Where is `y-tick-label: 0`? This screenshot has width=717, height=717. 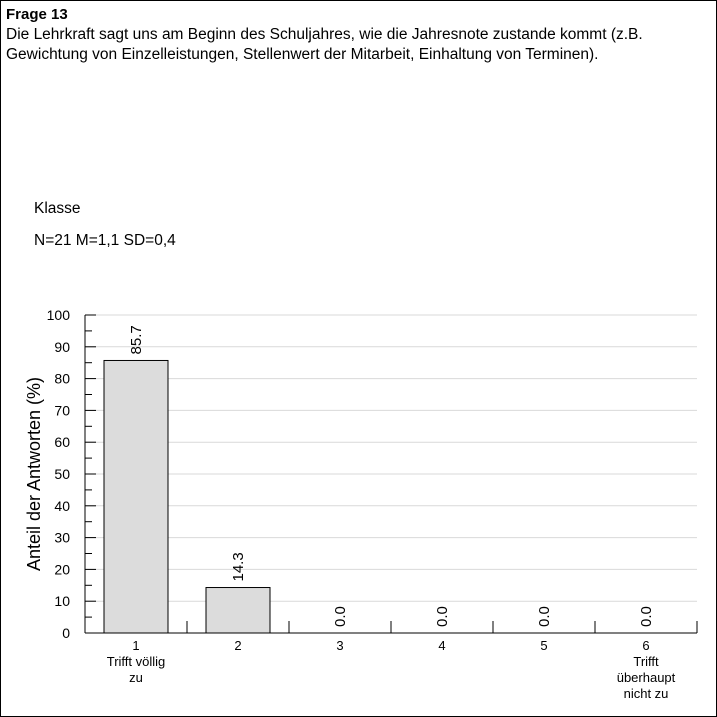
y-tick-label: 0 is located at coordinates (66, 633).